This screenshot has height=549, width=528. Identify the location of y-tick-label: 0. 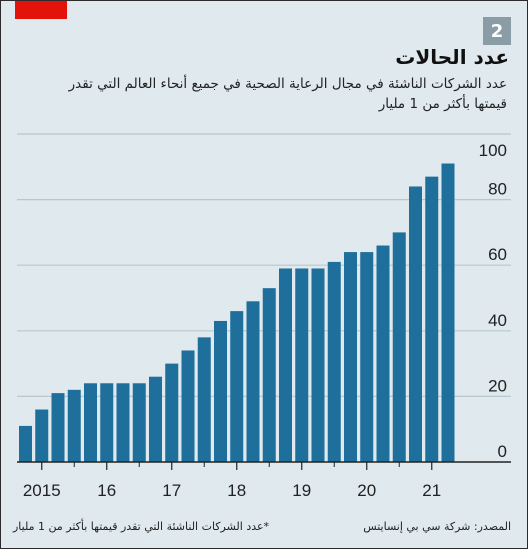
(502, 451).